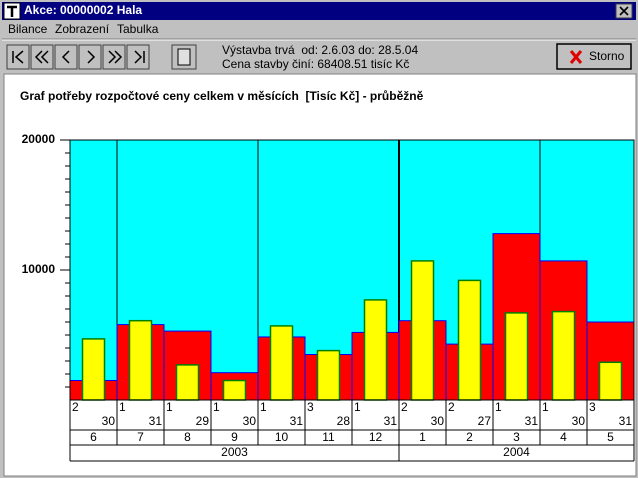 The image size is (638, 478). Describe the element at coordinates (138, 29) in the screenshot. I see `menu-item: Tabulka` at that location.